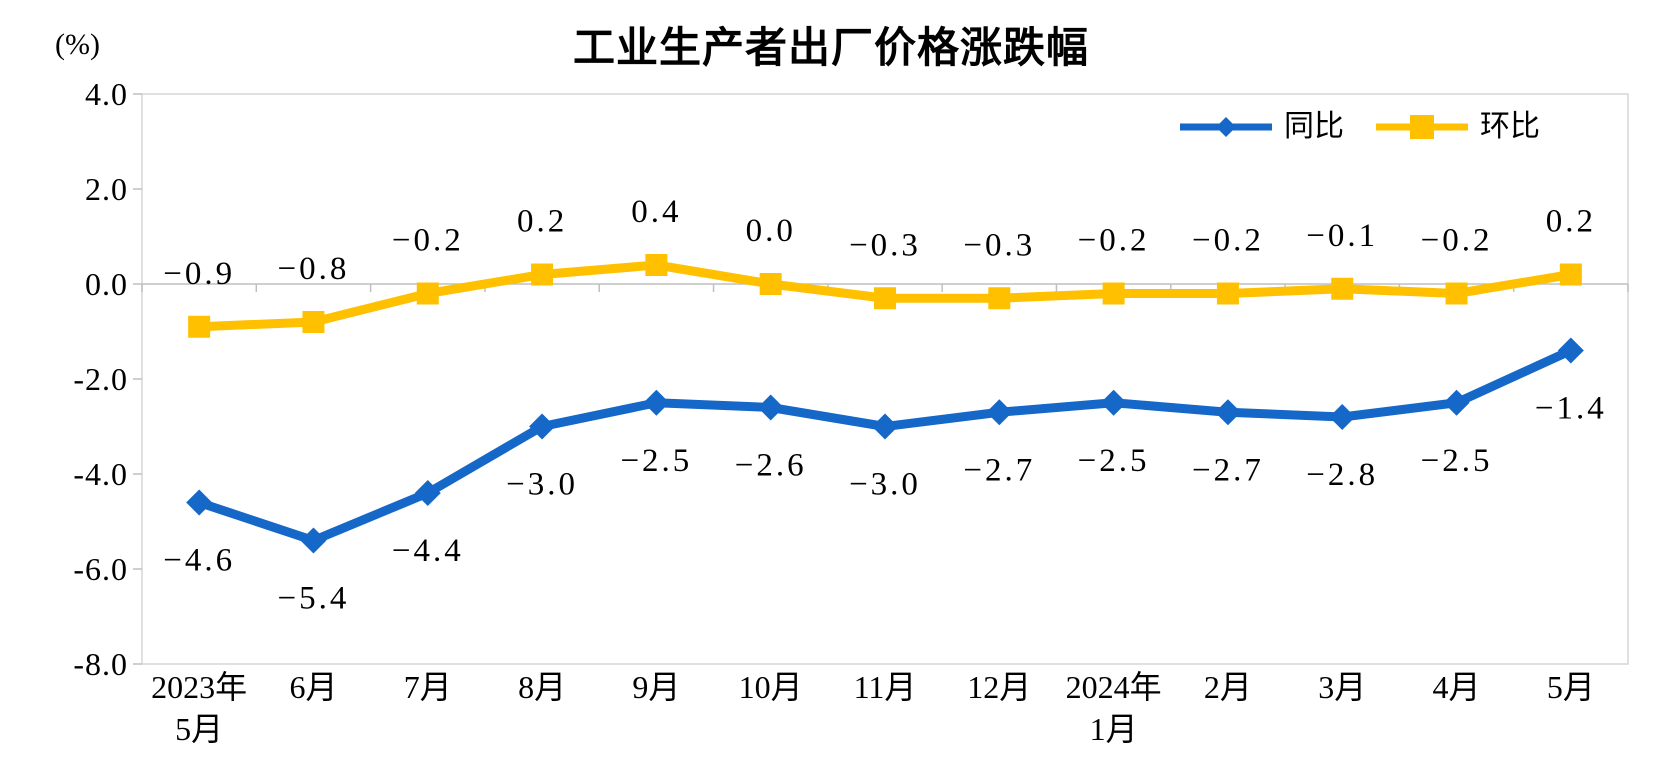 Image resolution: width=1662 pixels, height=780 pixels. What do you see at coordinates (999, 687) in the screenshot?
I see `x-tick-label: 12月` at bounding box center [999, 687].